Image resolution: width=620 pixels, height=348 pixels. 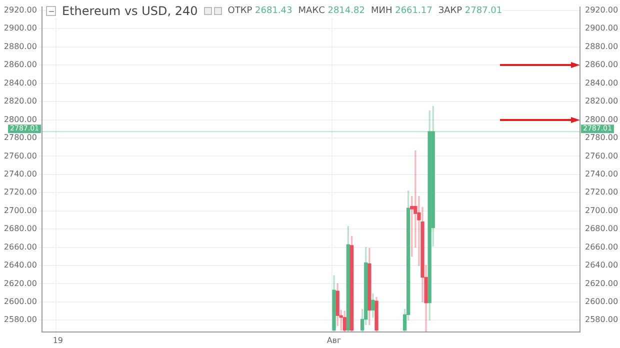 I want to click on y-tick-label: 2760.00, so click(x=601, y=155).